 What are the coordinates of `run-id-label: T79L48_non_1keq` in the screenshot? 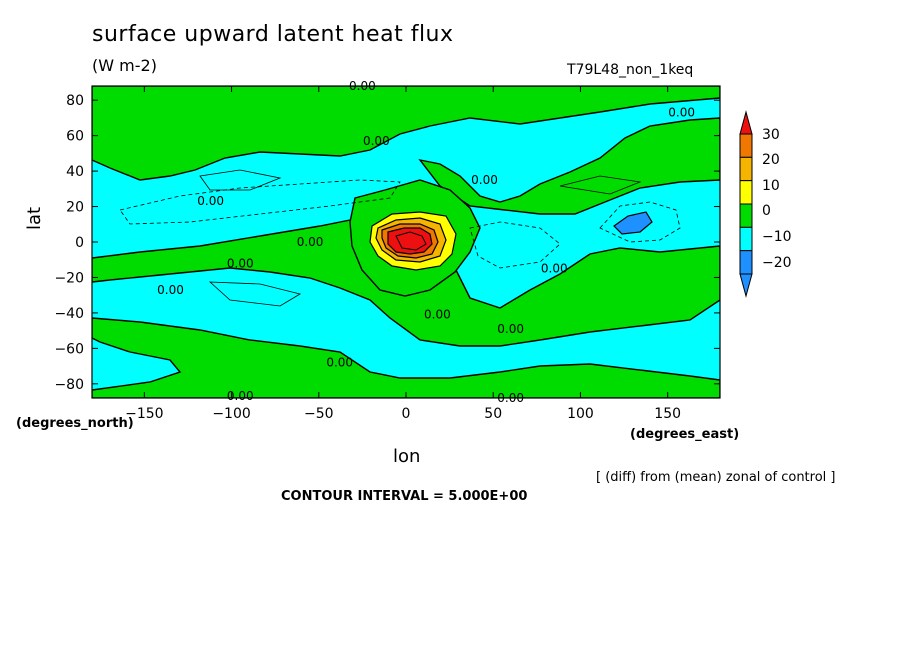 It's located at (630, 70).